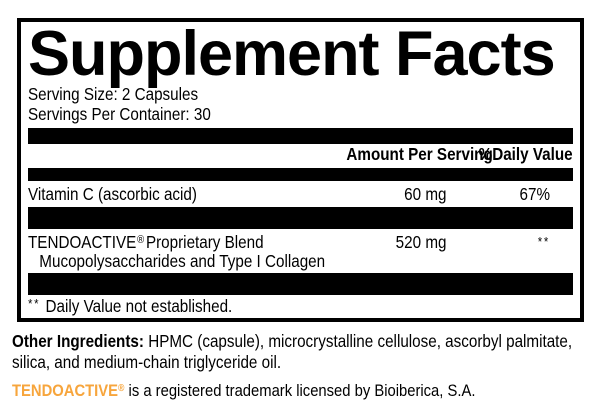 This screenshot has height=419, width=600. What do you see at coordinates (78, 341) in the screenshot?
I see `other-ingredients-label: Other Ingredients:` at bounding box center [78, 341].